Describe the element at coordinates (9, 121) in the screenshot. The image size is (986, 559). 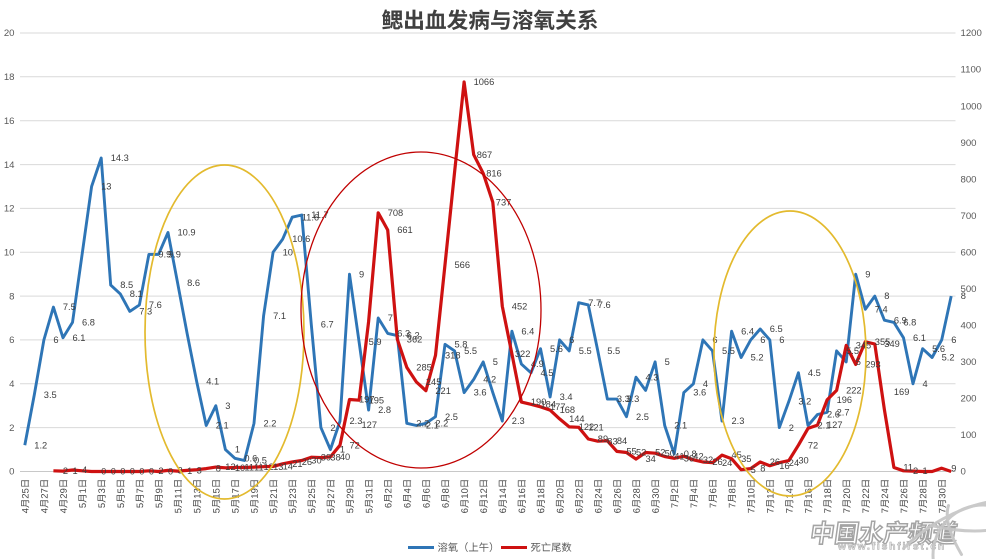
I see `svg-text: 16` at that location.